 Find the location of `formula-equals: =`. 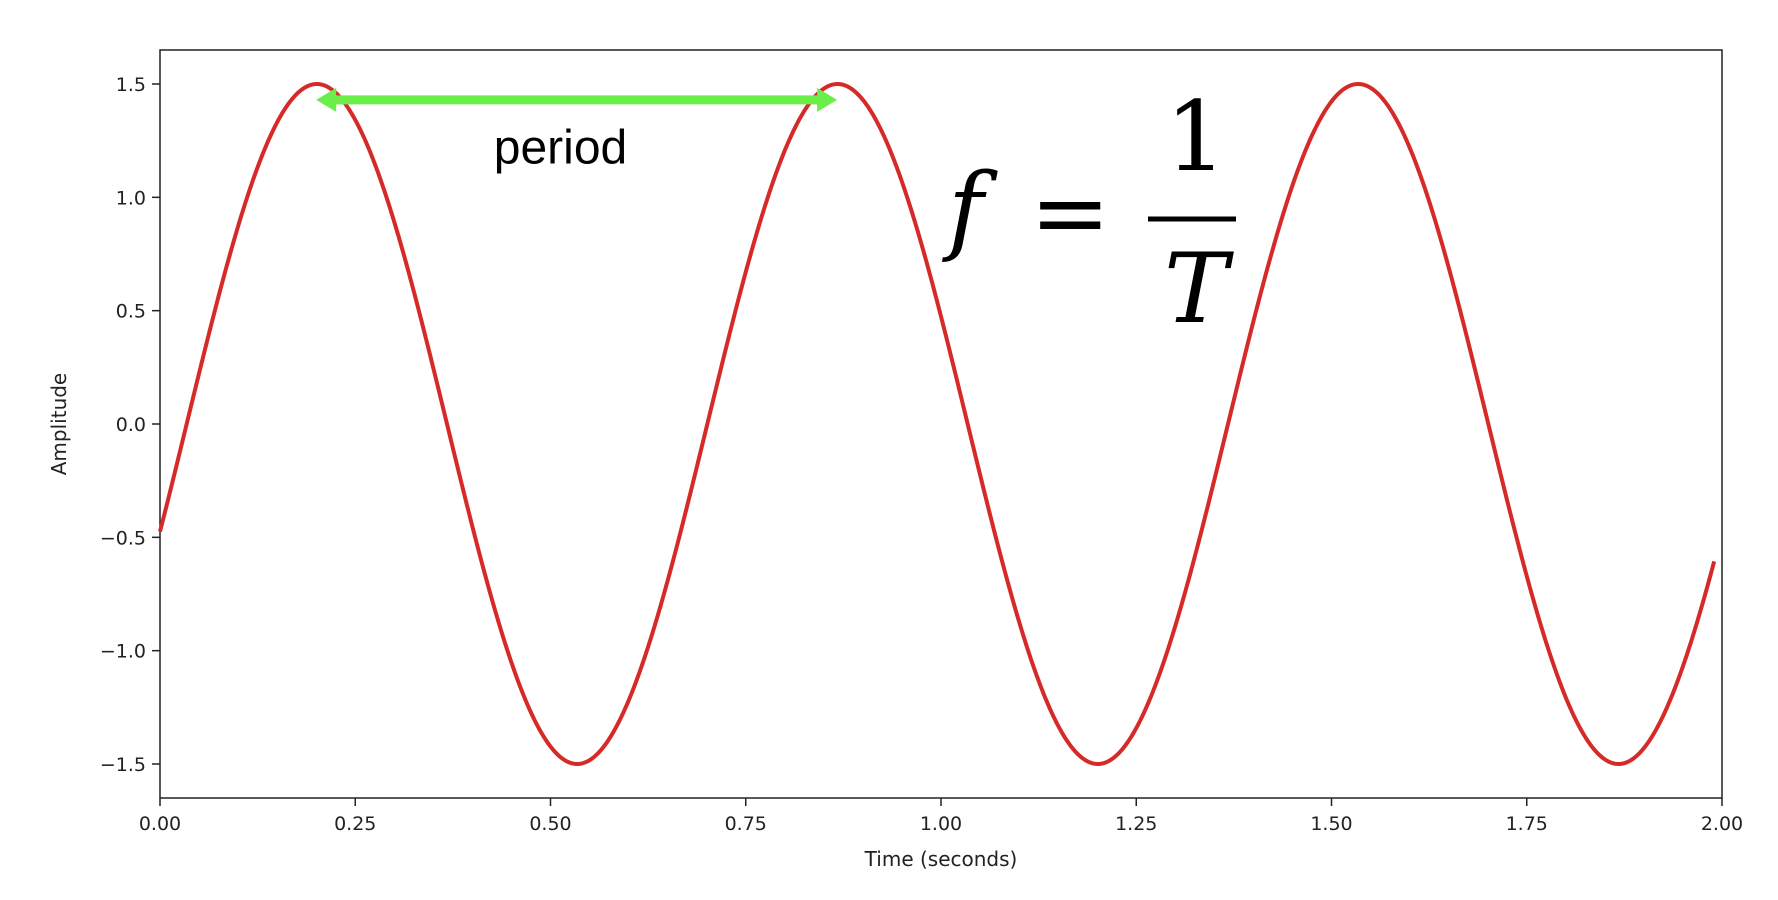

formula-equals: = is located at coordinates (1070, 213).